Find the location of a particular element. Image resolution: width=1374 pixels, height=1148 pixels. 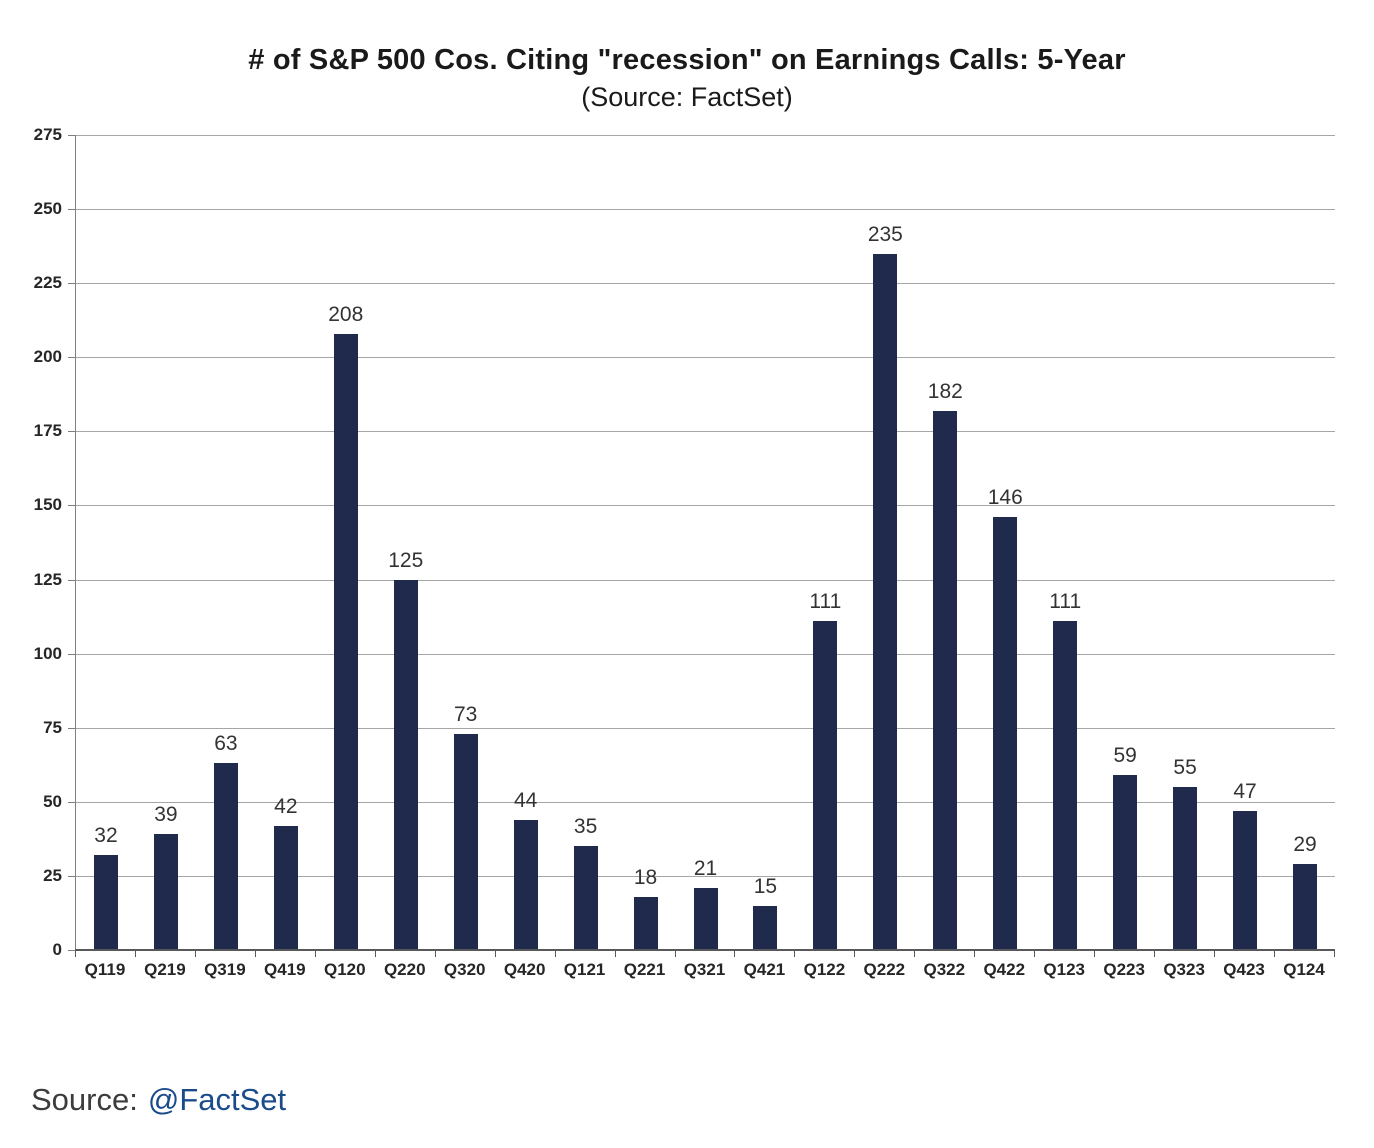

x-axis-label: Q422 is located at coordinates (1004, 969).